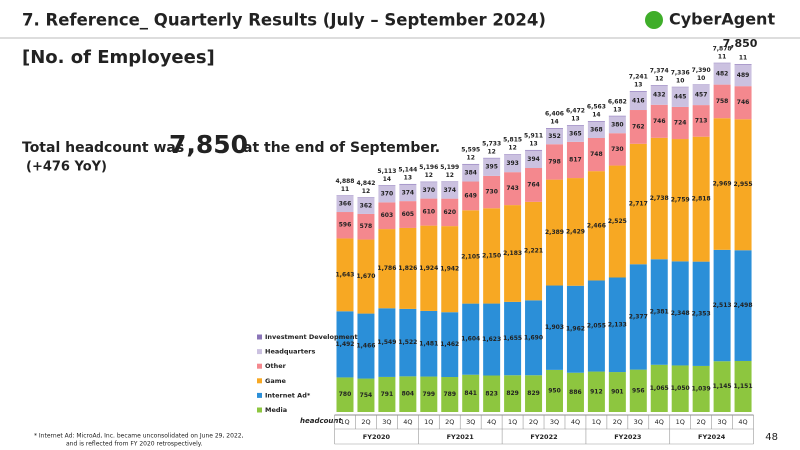  I want to click on data-label: 780, so click(345, 394).